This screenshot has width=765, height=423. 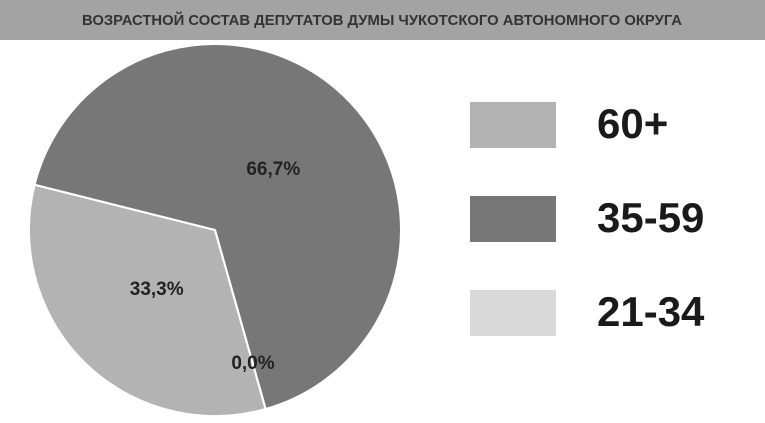 What do you see at coordinates (650, 217) in the screenshot?
I see `legend-label: 35-59` at bounding box center [650, 217].